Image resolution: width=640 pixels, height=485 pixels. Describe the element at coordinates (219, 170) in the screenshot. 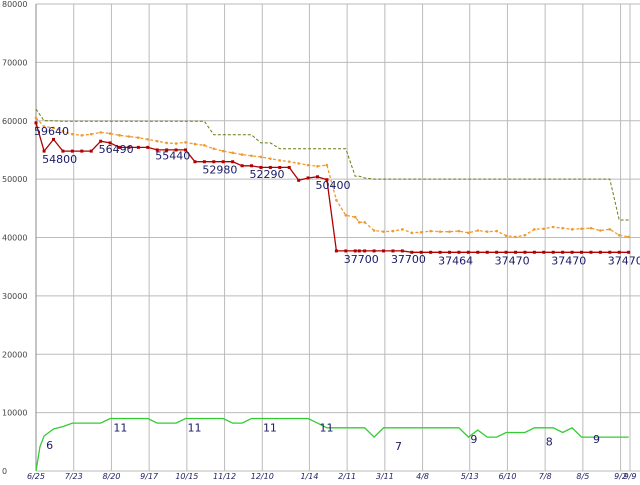

I see `data-label: 52980` at that location.